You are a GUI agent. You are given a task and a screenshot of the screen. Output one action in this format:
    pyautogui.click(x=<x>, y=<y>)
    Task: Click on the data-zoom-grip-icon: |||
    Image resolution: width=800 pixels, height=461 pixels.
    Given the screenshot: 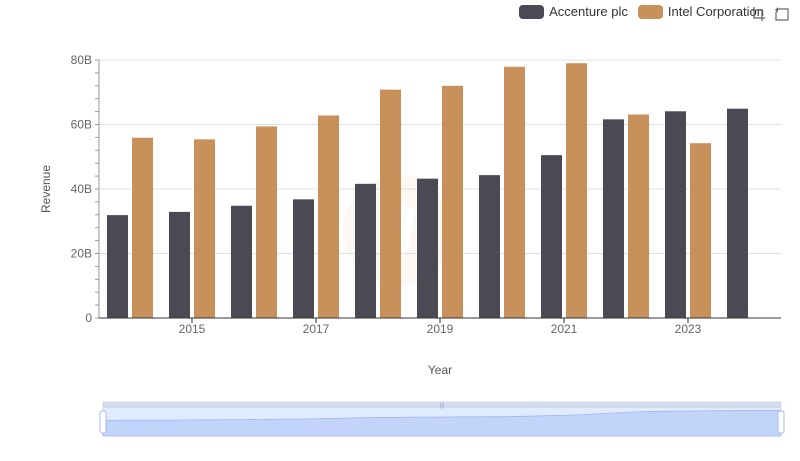 What is the action you would take?
    pyautogui.click(x=442, y=406)
    